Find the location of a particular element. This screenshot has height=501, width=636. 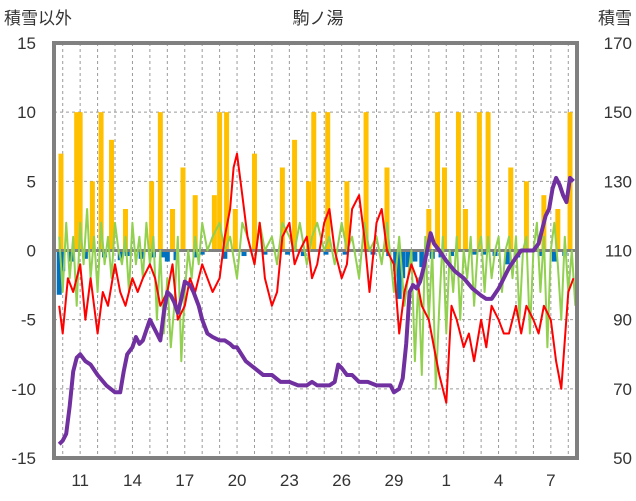

left-tick-label: 15 is located at coordinates (26, 43).